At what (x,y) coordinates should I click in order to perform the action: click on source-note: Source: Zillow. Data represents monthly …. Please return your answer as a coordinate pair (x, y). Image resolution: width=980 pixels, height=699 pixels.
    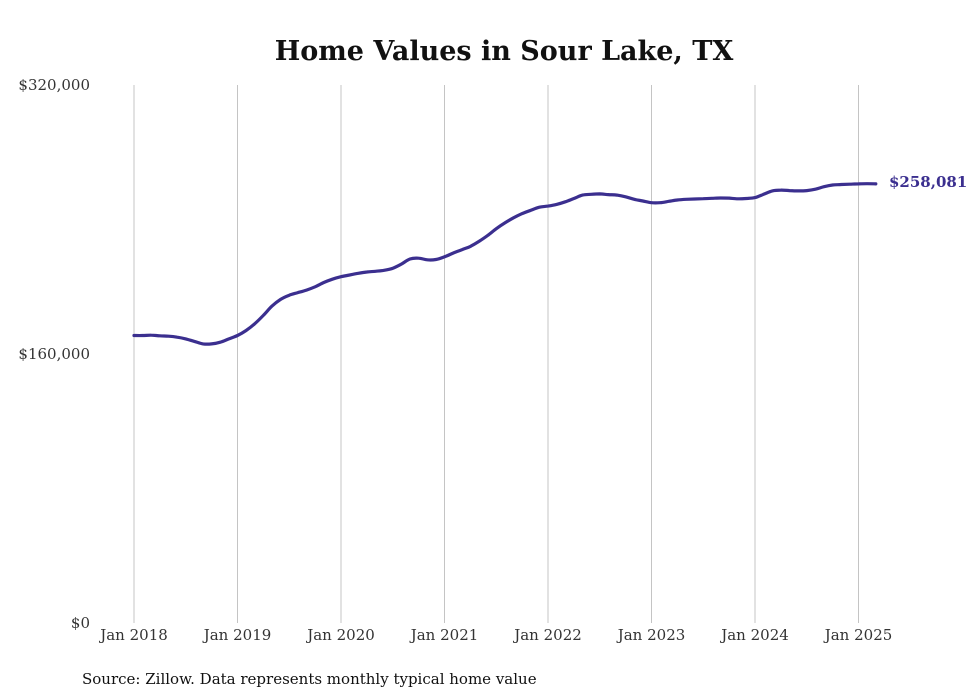
    Looking at the image, I should click on (309, 679).